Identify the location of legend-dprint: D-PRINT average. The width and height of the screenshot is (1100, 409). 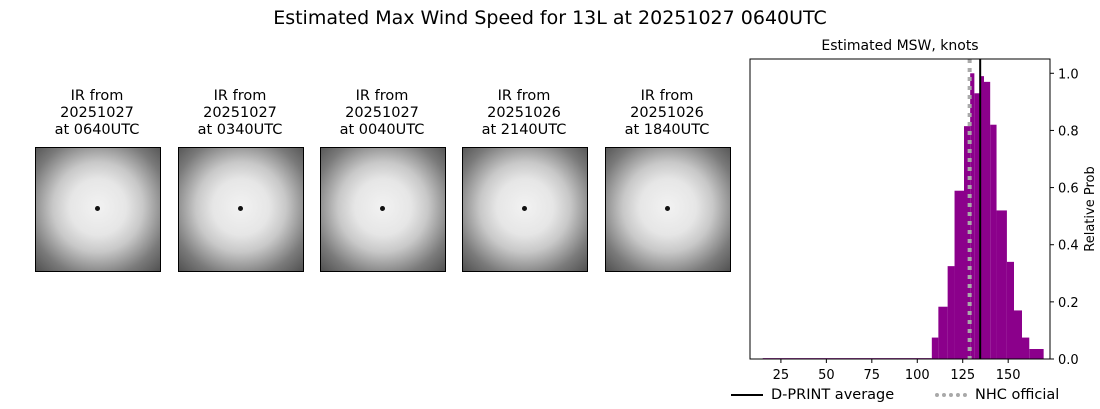
(812, 395).